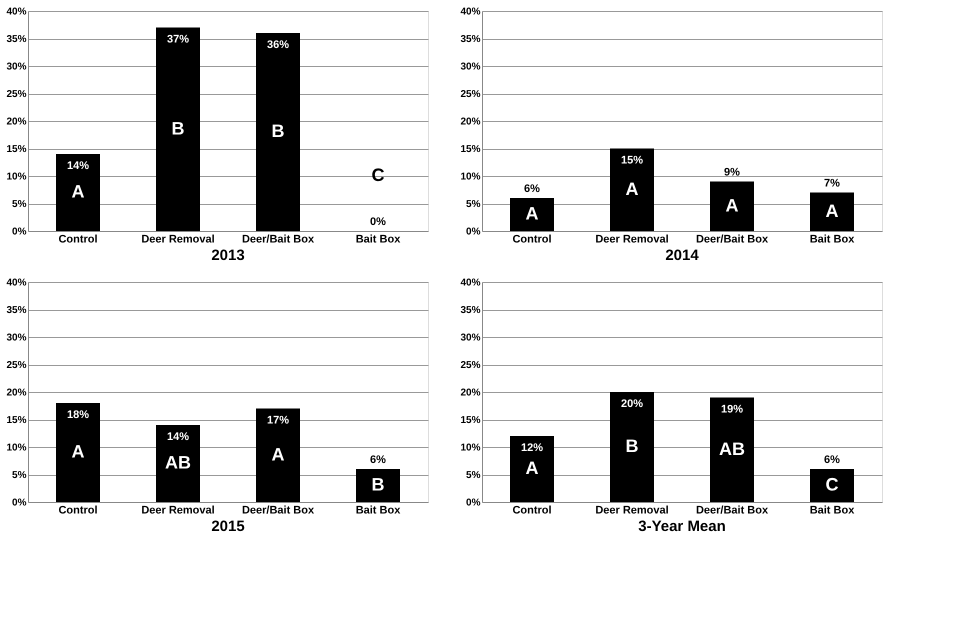  I want to click on data-label: 36%, so click(278, 45).